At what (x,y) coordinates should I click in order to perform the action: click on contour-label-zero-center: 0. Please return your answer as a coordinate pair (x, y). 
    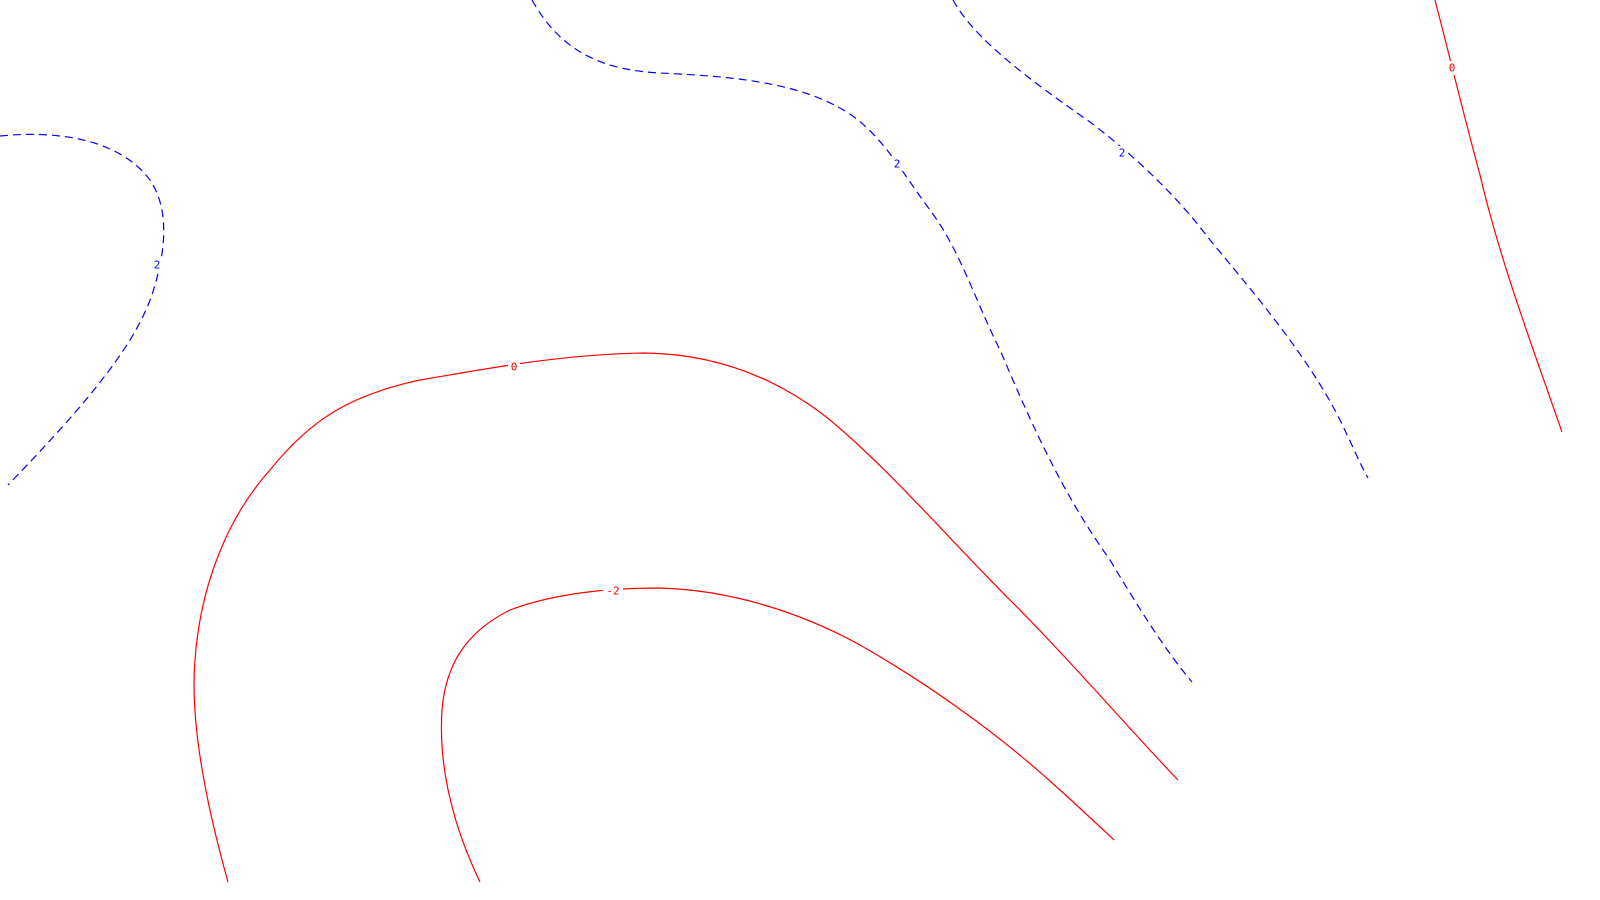
    Looking at the image, I should click on (514, 367).